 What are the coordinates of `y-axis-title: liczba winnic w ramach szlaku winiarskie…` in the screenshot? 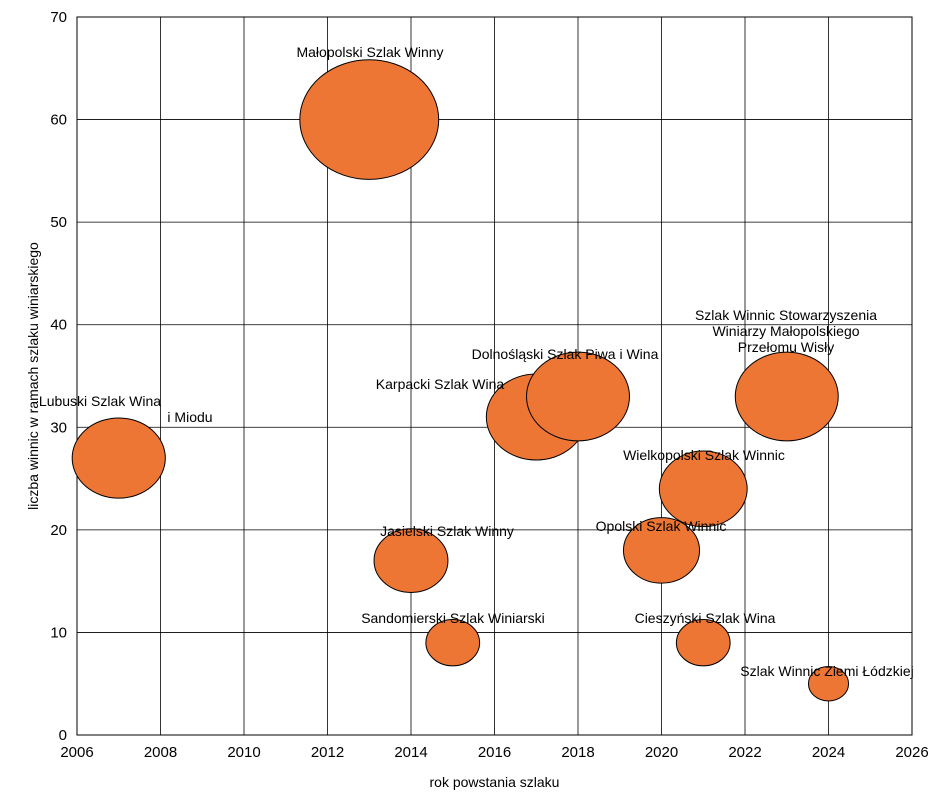 It's located at (33, 376).